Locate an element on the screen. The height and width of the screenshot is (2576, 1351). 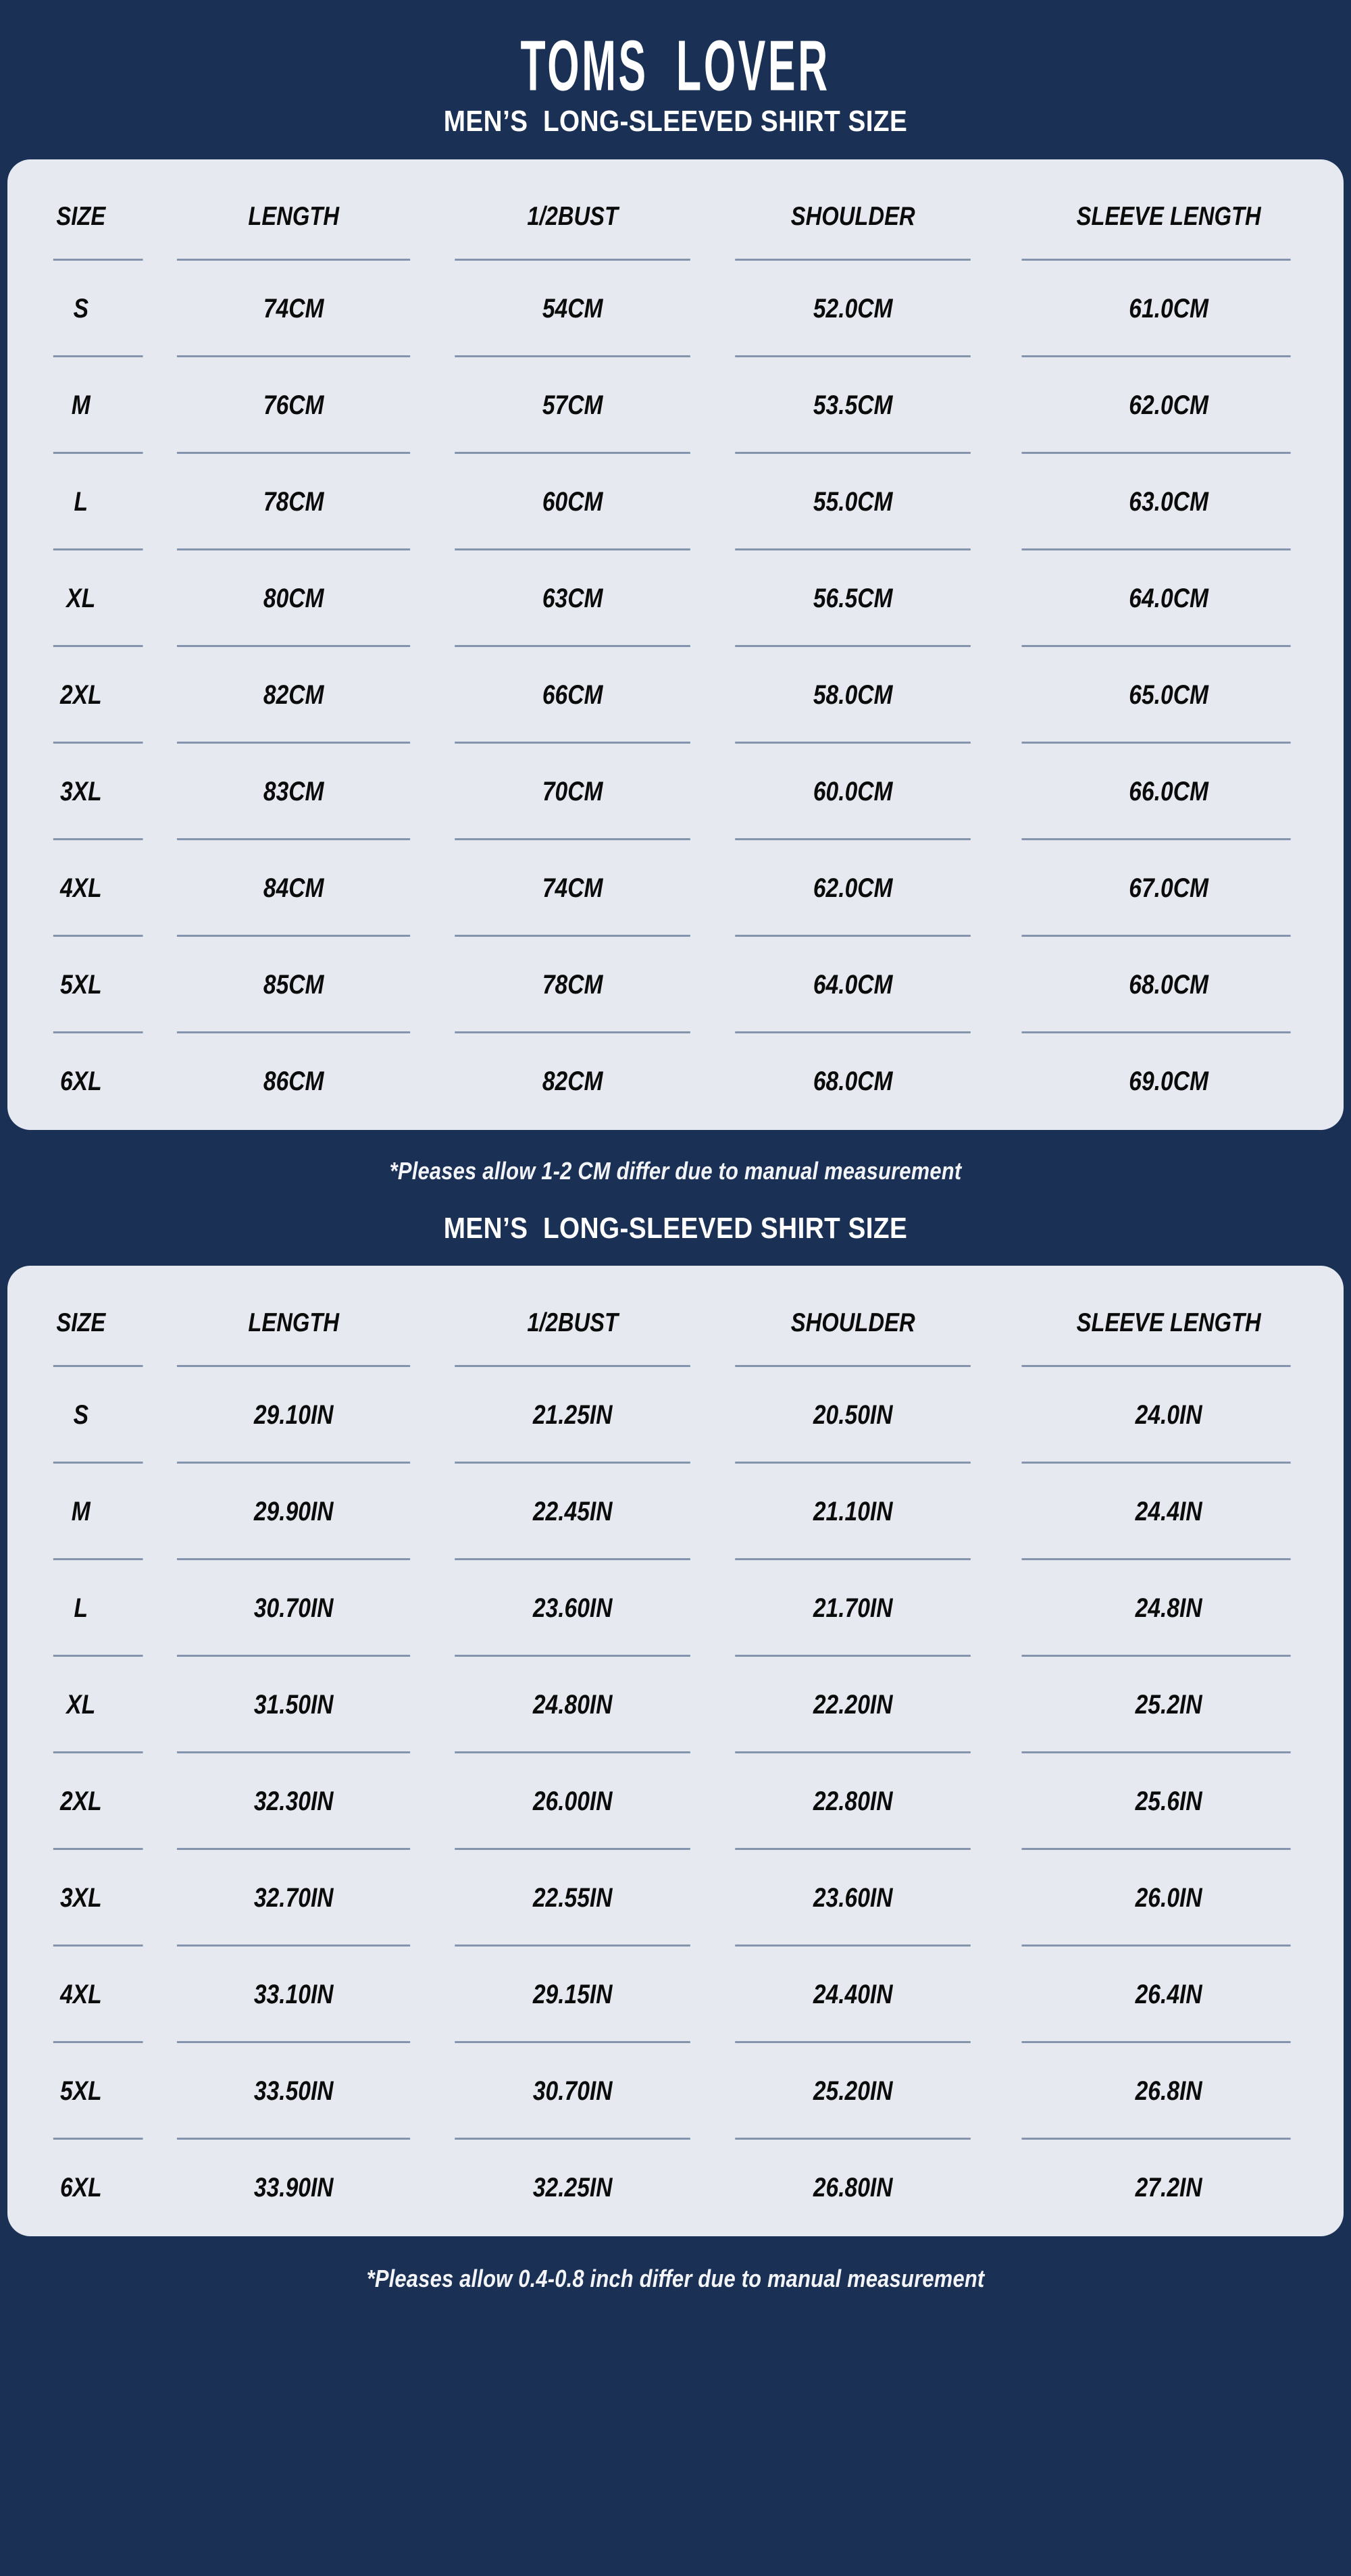
cell-shoulder: 68.0CM is located at coordinates (853, 1081).